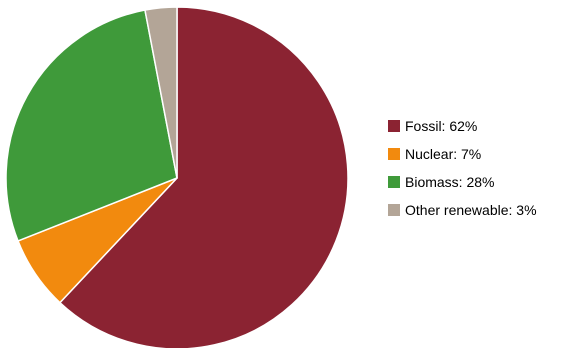 The image size is (588, 348). I want to click on legend-item-nuclear: Nuclear: 7%, so click(434, 154).